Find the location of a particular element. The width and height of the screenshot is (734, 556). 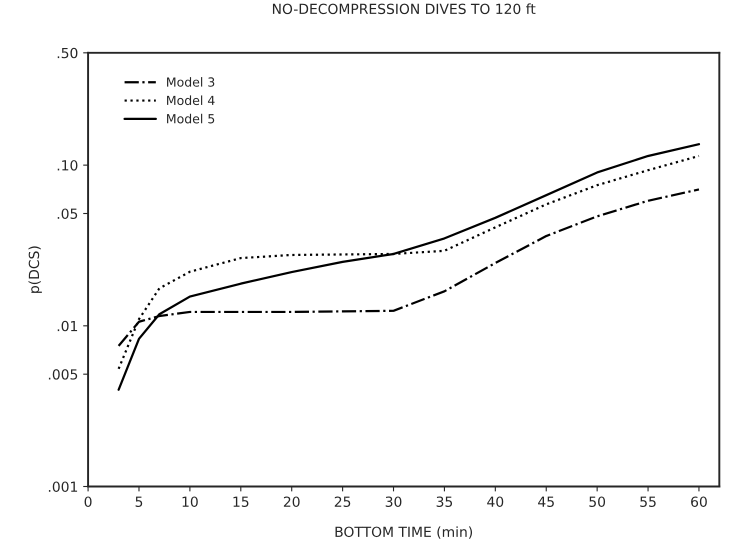

x-tick-label: 5 is located at coordinates (139, 501).